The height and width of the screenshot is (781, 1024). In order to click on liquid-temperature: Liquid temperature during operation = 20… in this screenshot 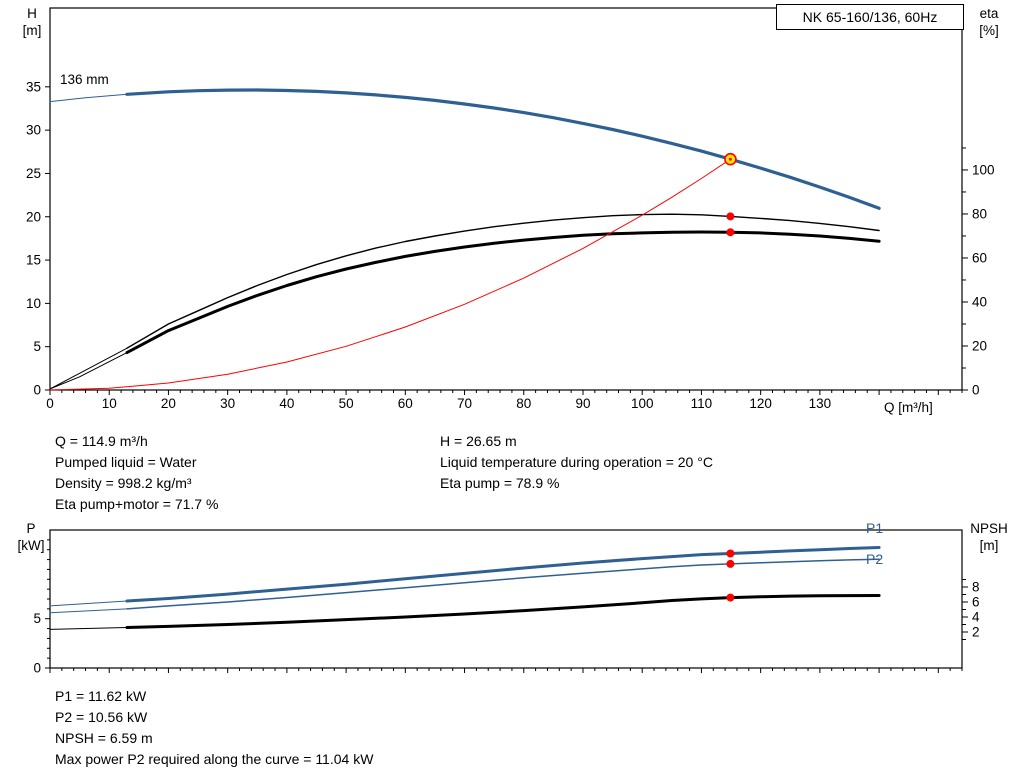, I will do `click(576, 462)`.